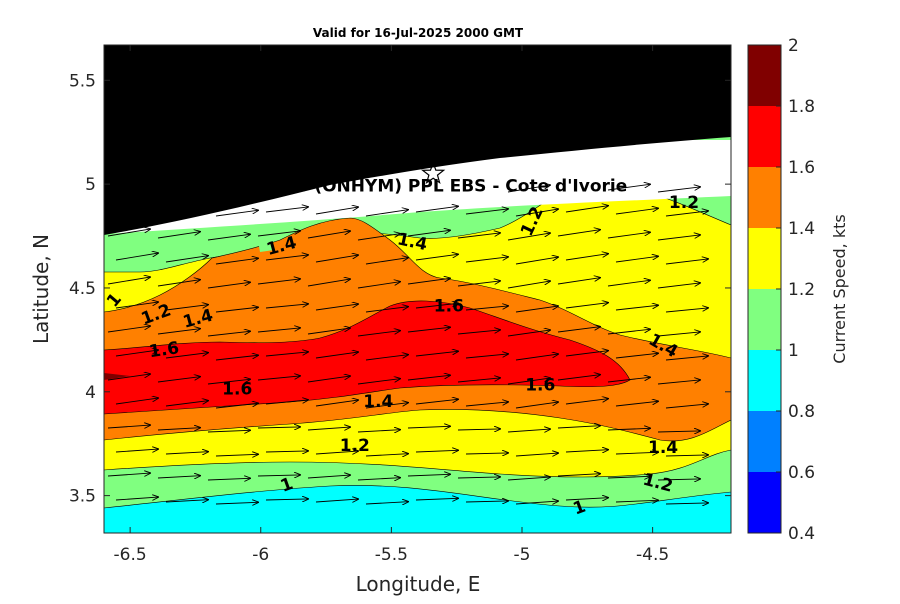 This screenshot has width=900, height=604. Describe the element at coordinates (41, 289) in the screenshot. I see `y-axis-label: Latitude, N` at that location.